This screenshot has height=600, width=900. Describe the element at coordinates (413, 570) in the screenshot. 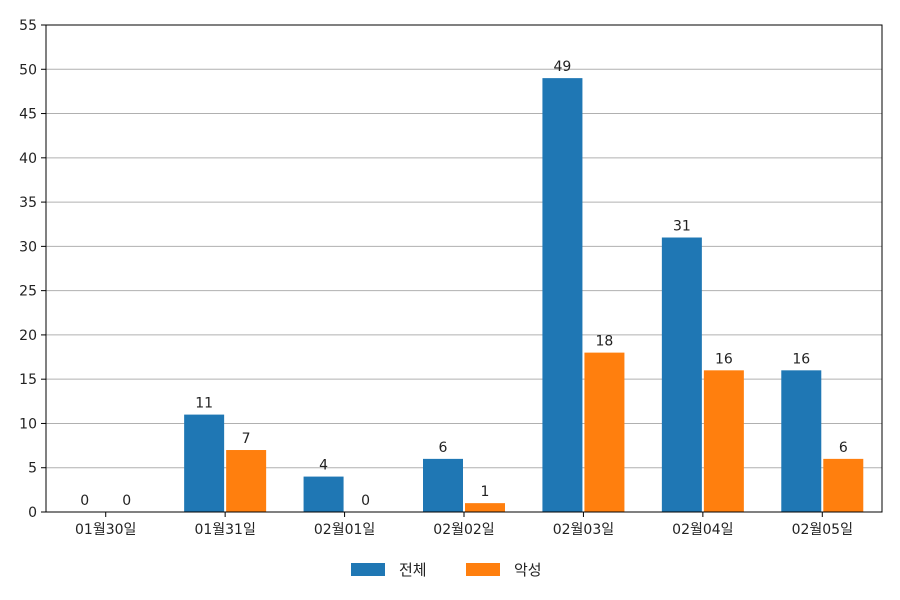

I see `legend-label: 전체` at that location.